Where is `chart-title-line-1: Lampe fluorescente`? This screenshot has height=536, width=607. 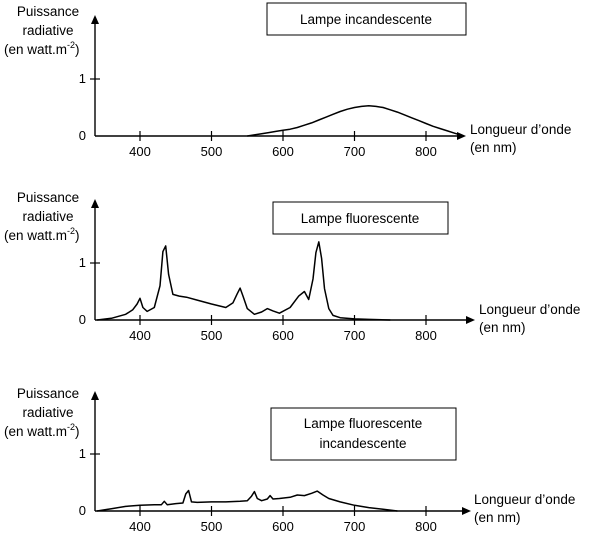
chart-title-line-1: Lampe fluorescente is located at coordinates (363, 423).